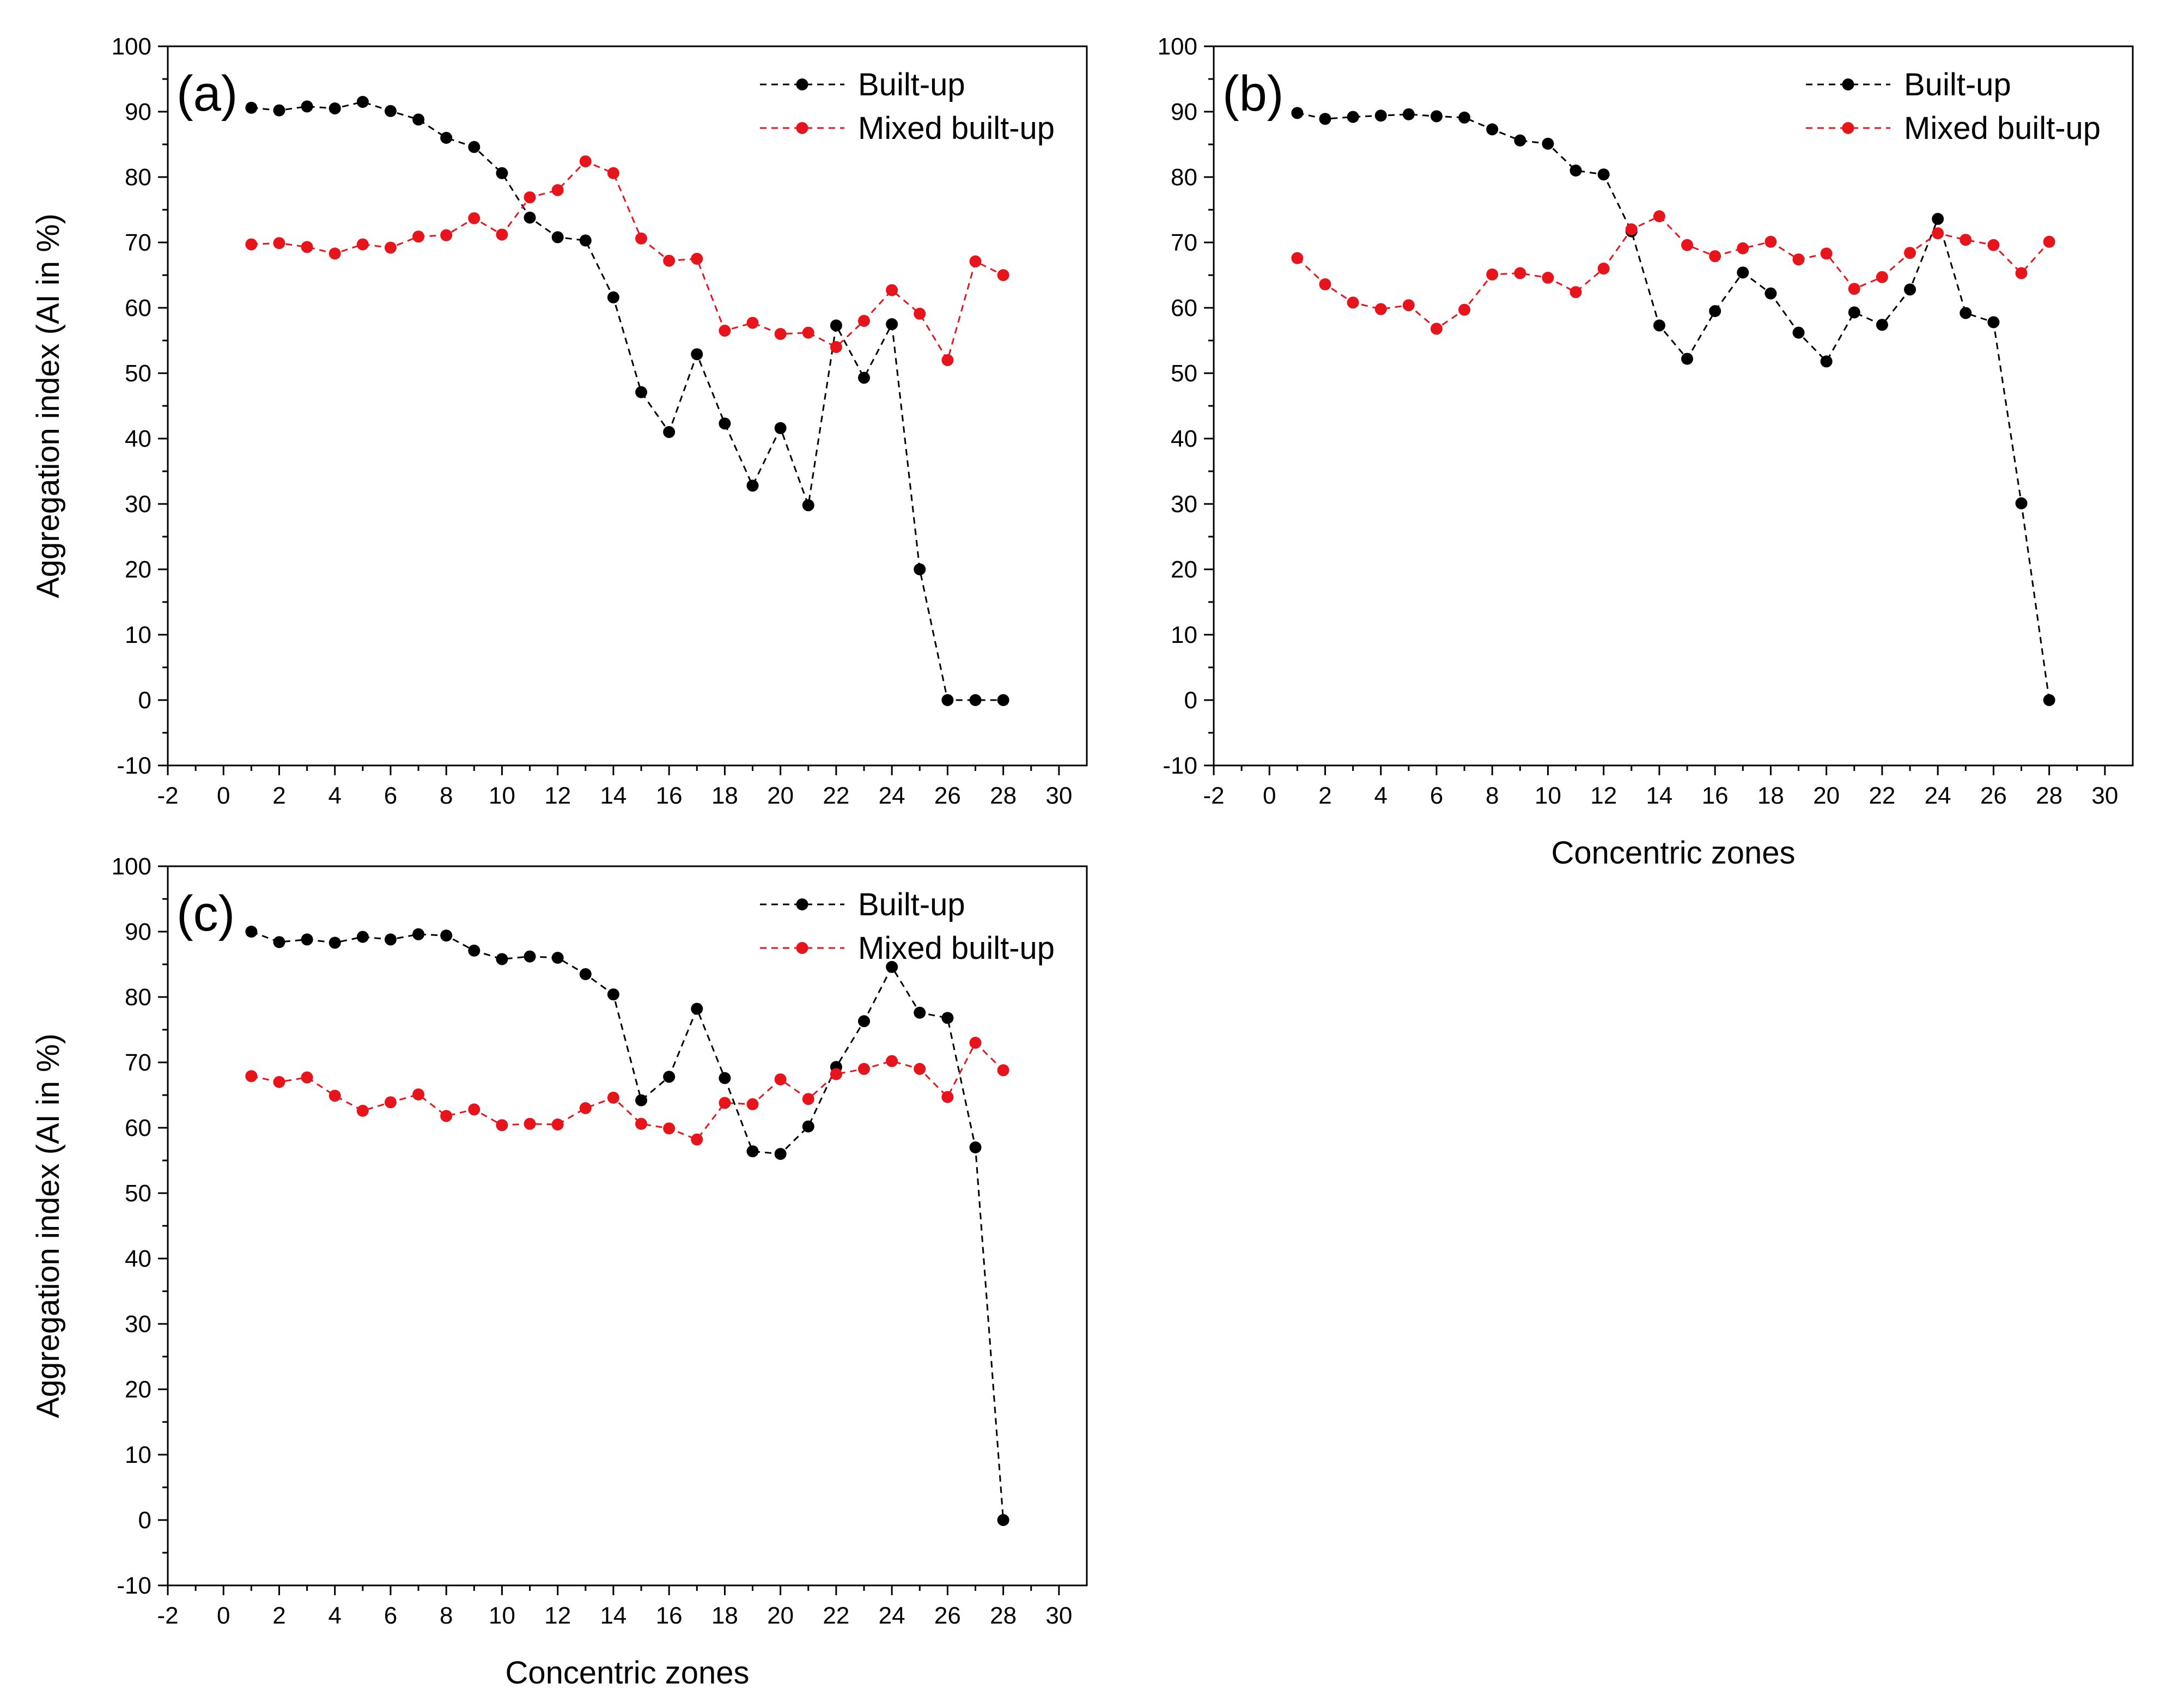 The height and width of the screenshot is (1708, 2160). What do you see at coordinates (138, 1324) in the screenshot?
I see `y-tick-label: 30` at bounding box center [138, 1324].